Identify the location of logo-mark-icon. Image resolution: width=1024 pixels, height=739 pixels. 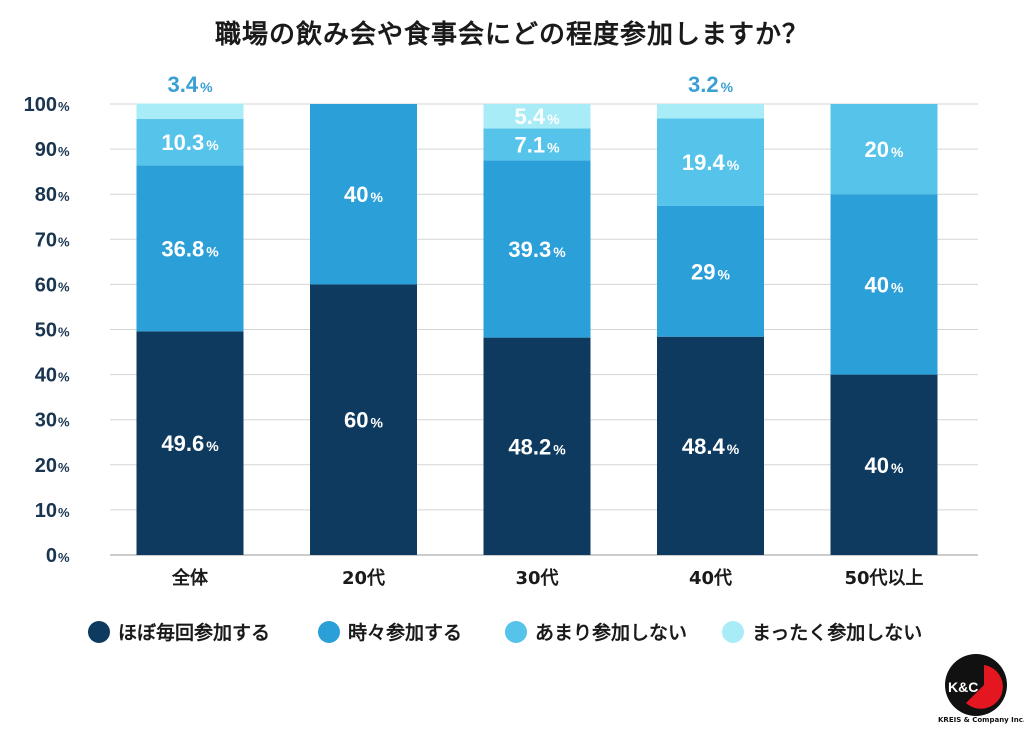
(976, 685).